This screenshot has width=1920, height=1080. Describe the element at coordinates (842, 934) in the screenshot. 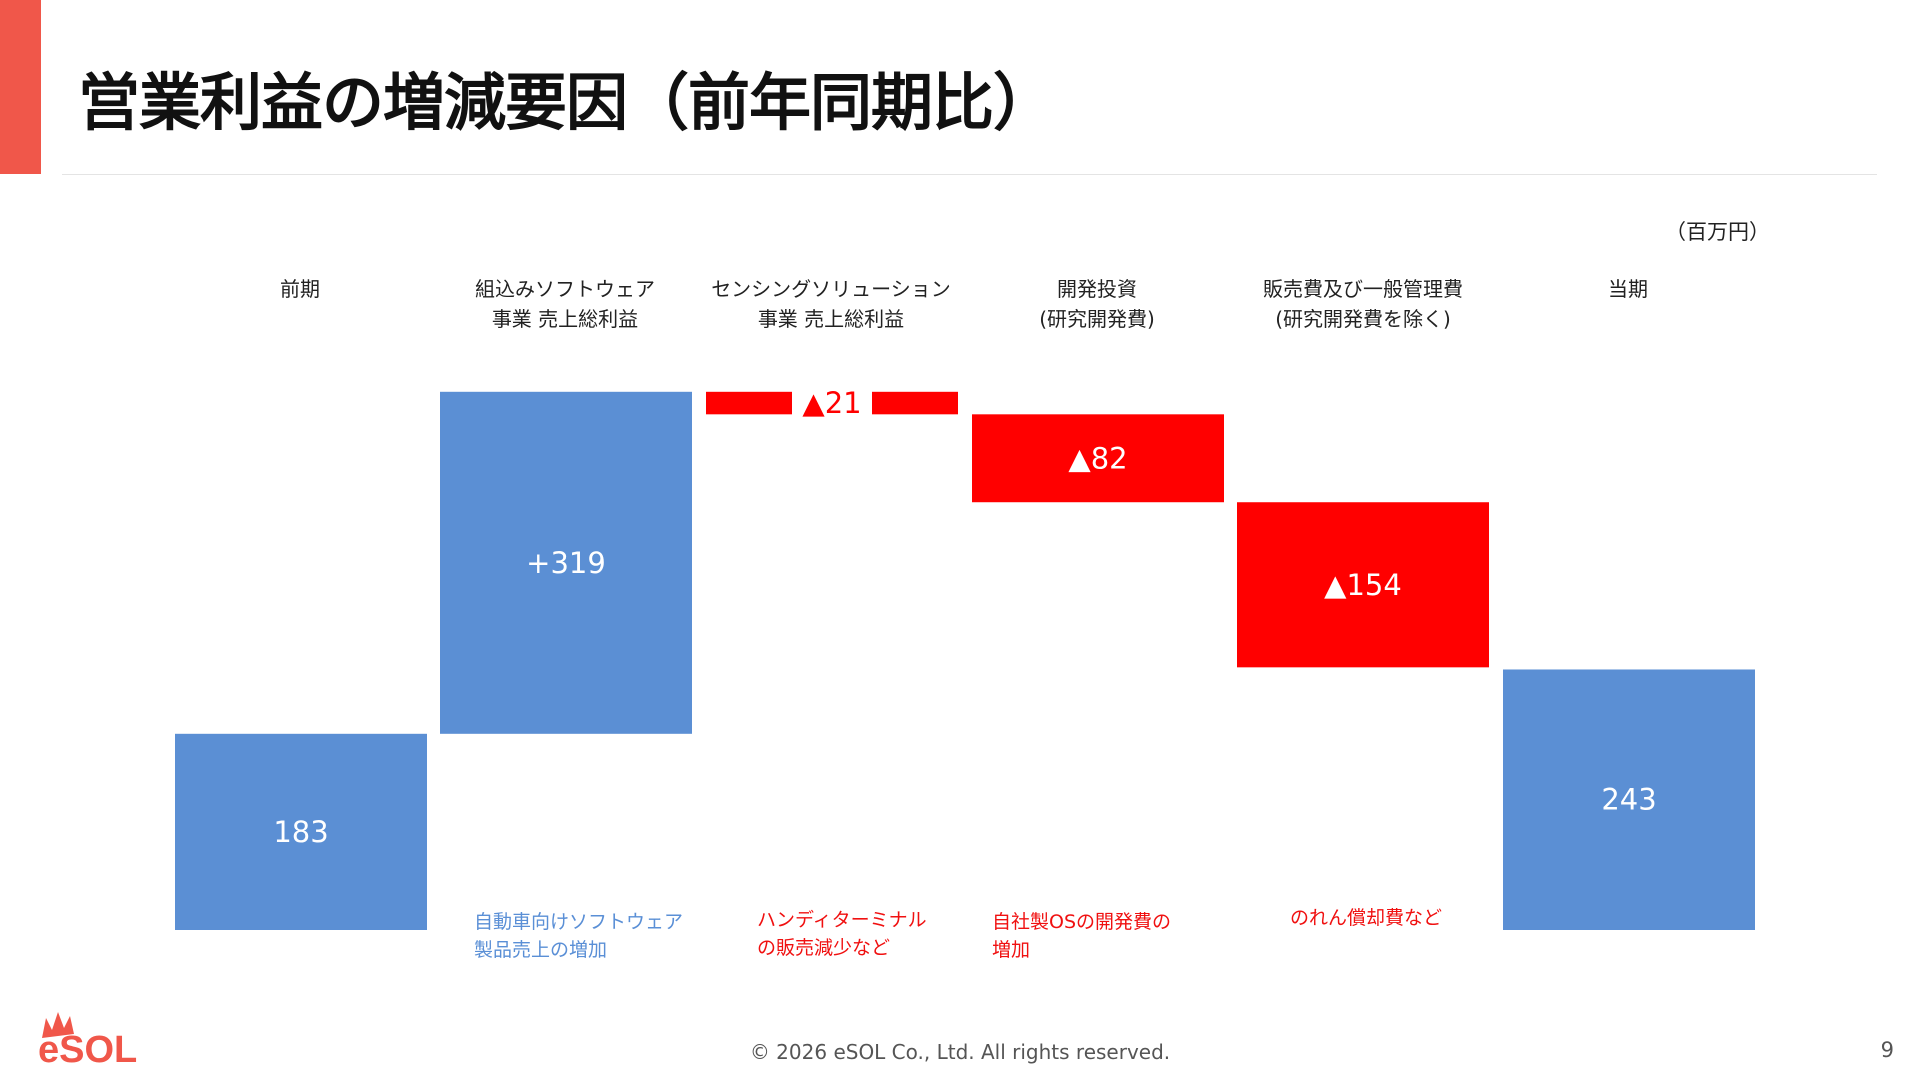

I see `note-sensing-solution: ハンディターミナル の販売減少など` at that location.